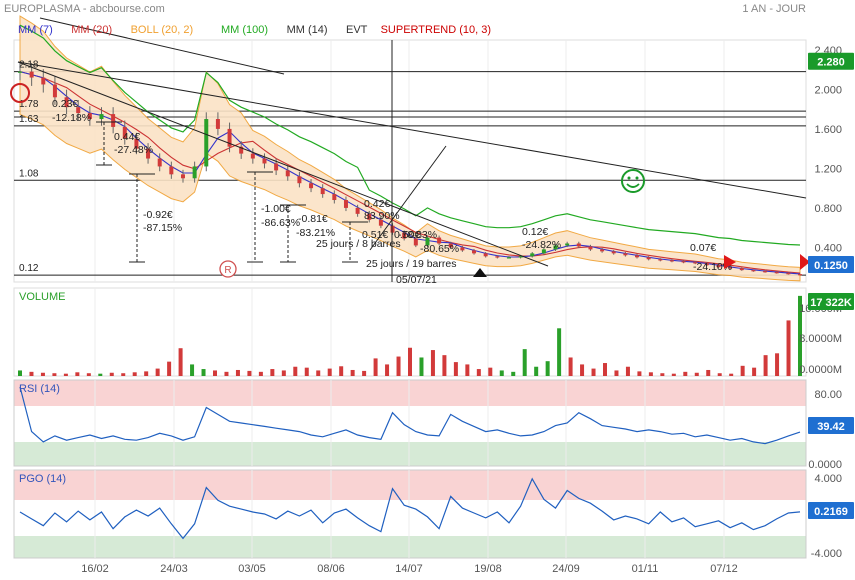 This screenshot has height=580, width=855. Describe the element at coordinates (410, 424) in the screenshot. I see `rsi-mid-zone` at that location.